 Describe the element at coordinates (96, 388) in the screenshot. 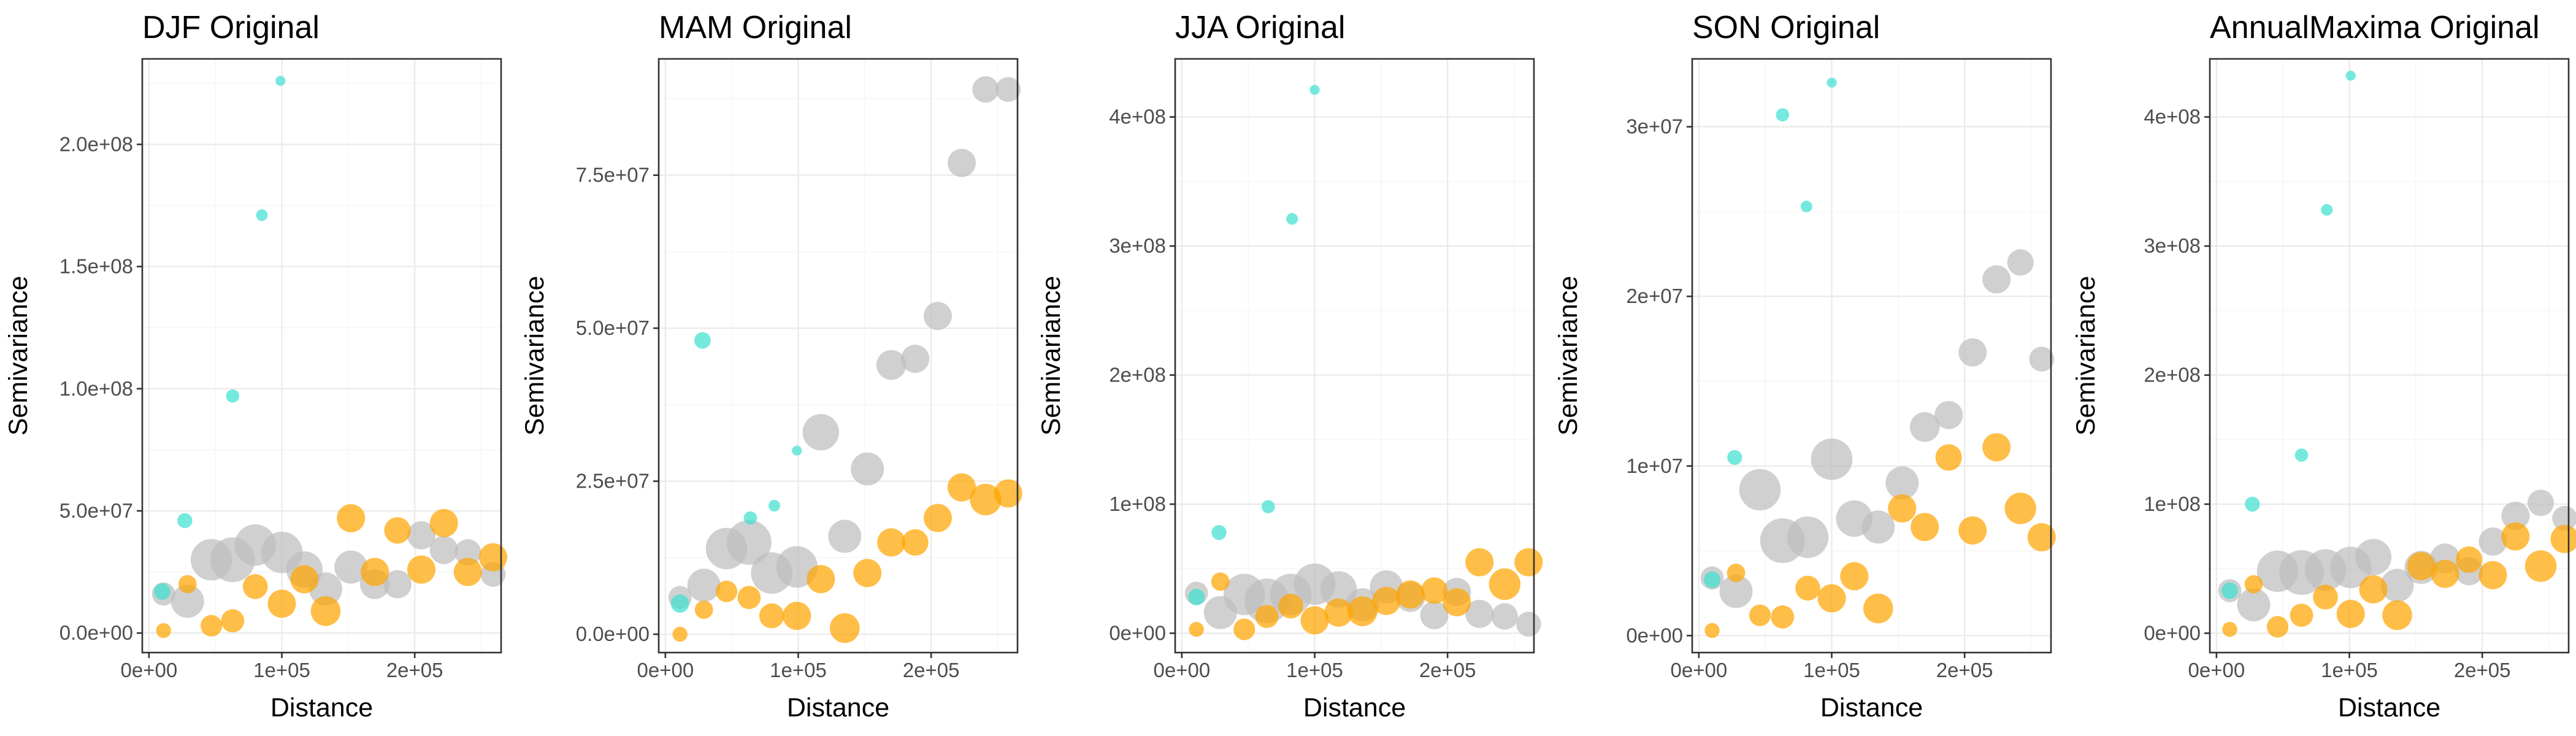

I see `y-tick-label: 1.0e+08` at that location.